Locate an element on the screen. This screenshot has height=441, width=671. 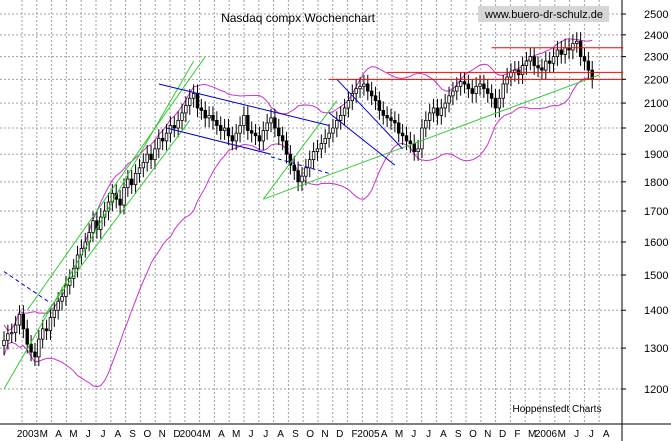
x-year-label: 2004 is located at coordinates (191, 434).